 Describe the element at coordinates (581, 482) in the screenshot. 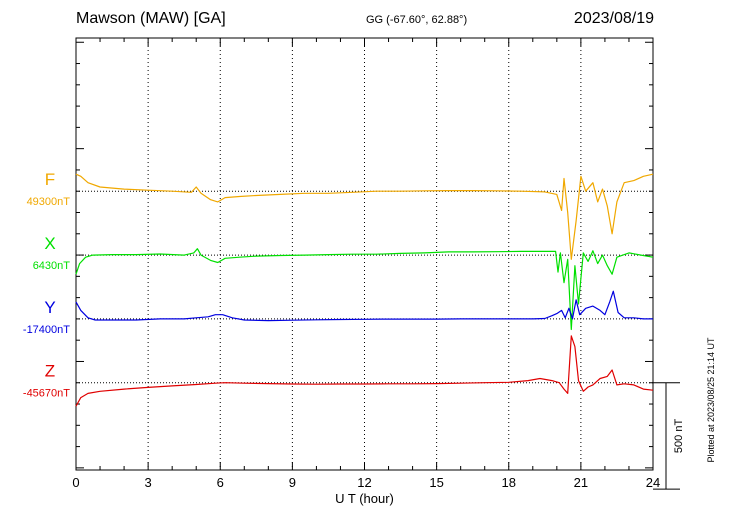

I see `x-tick-label-21: 21` at that location.